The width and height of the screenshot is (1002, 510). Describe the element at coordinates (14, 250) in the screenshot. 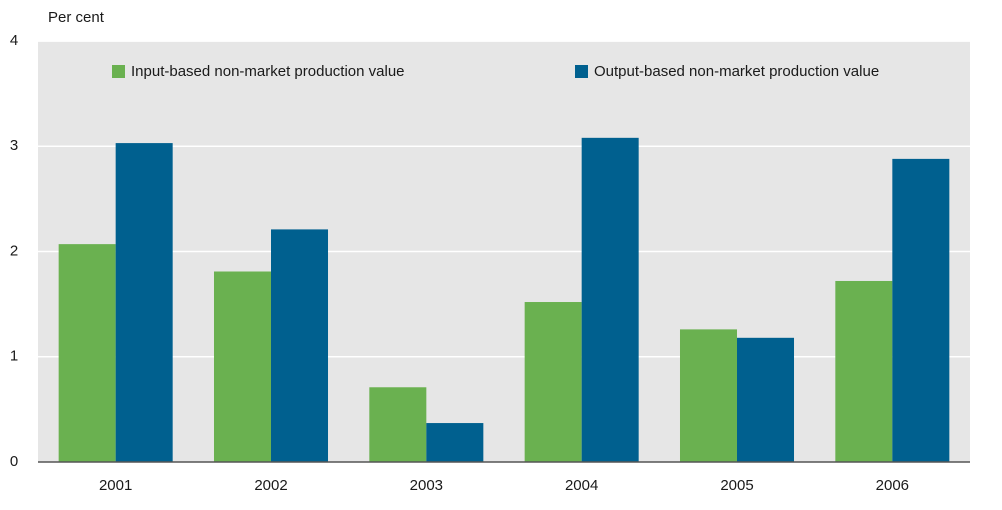

I see `y-tick-label: 2` at that location.